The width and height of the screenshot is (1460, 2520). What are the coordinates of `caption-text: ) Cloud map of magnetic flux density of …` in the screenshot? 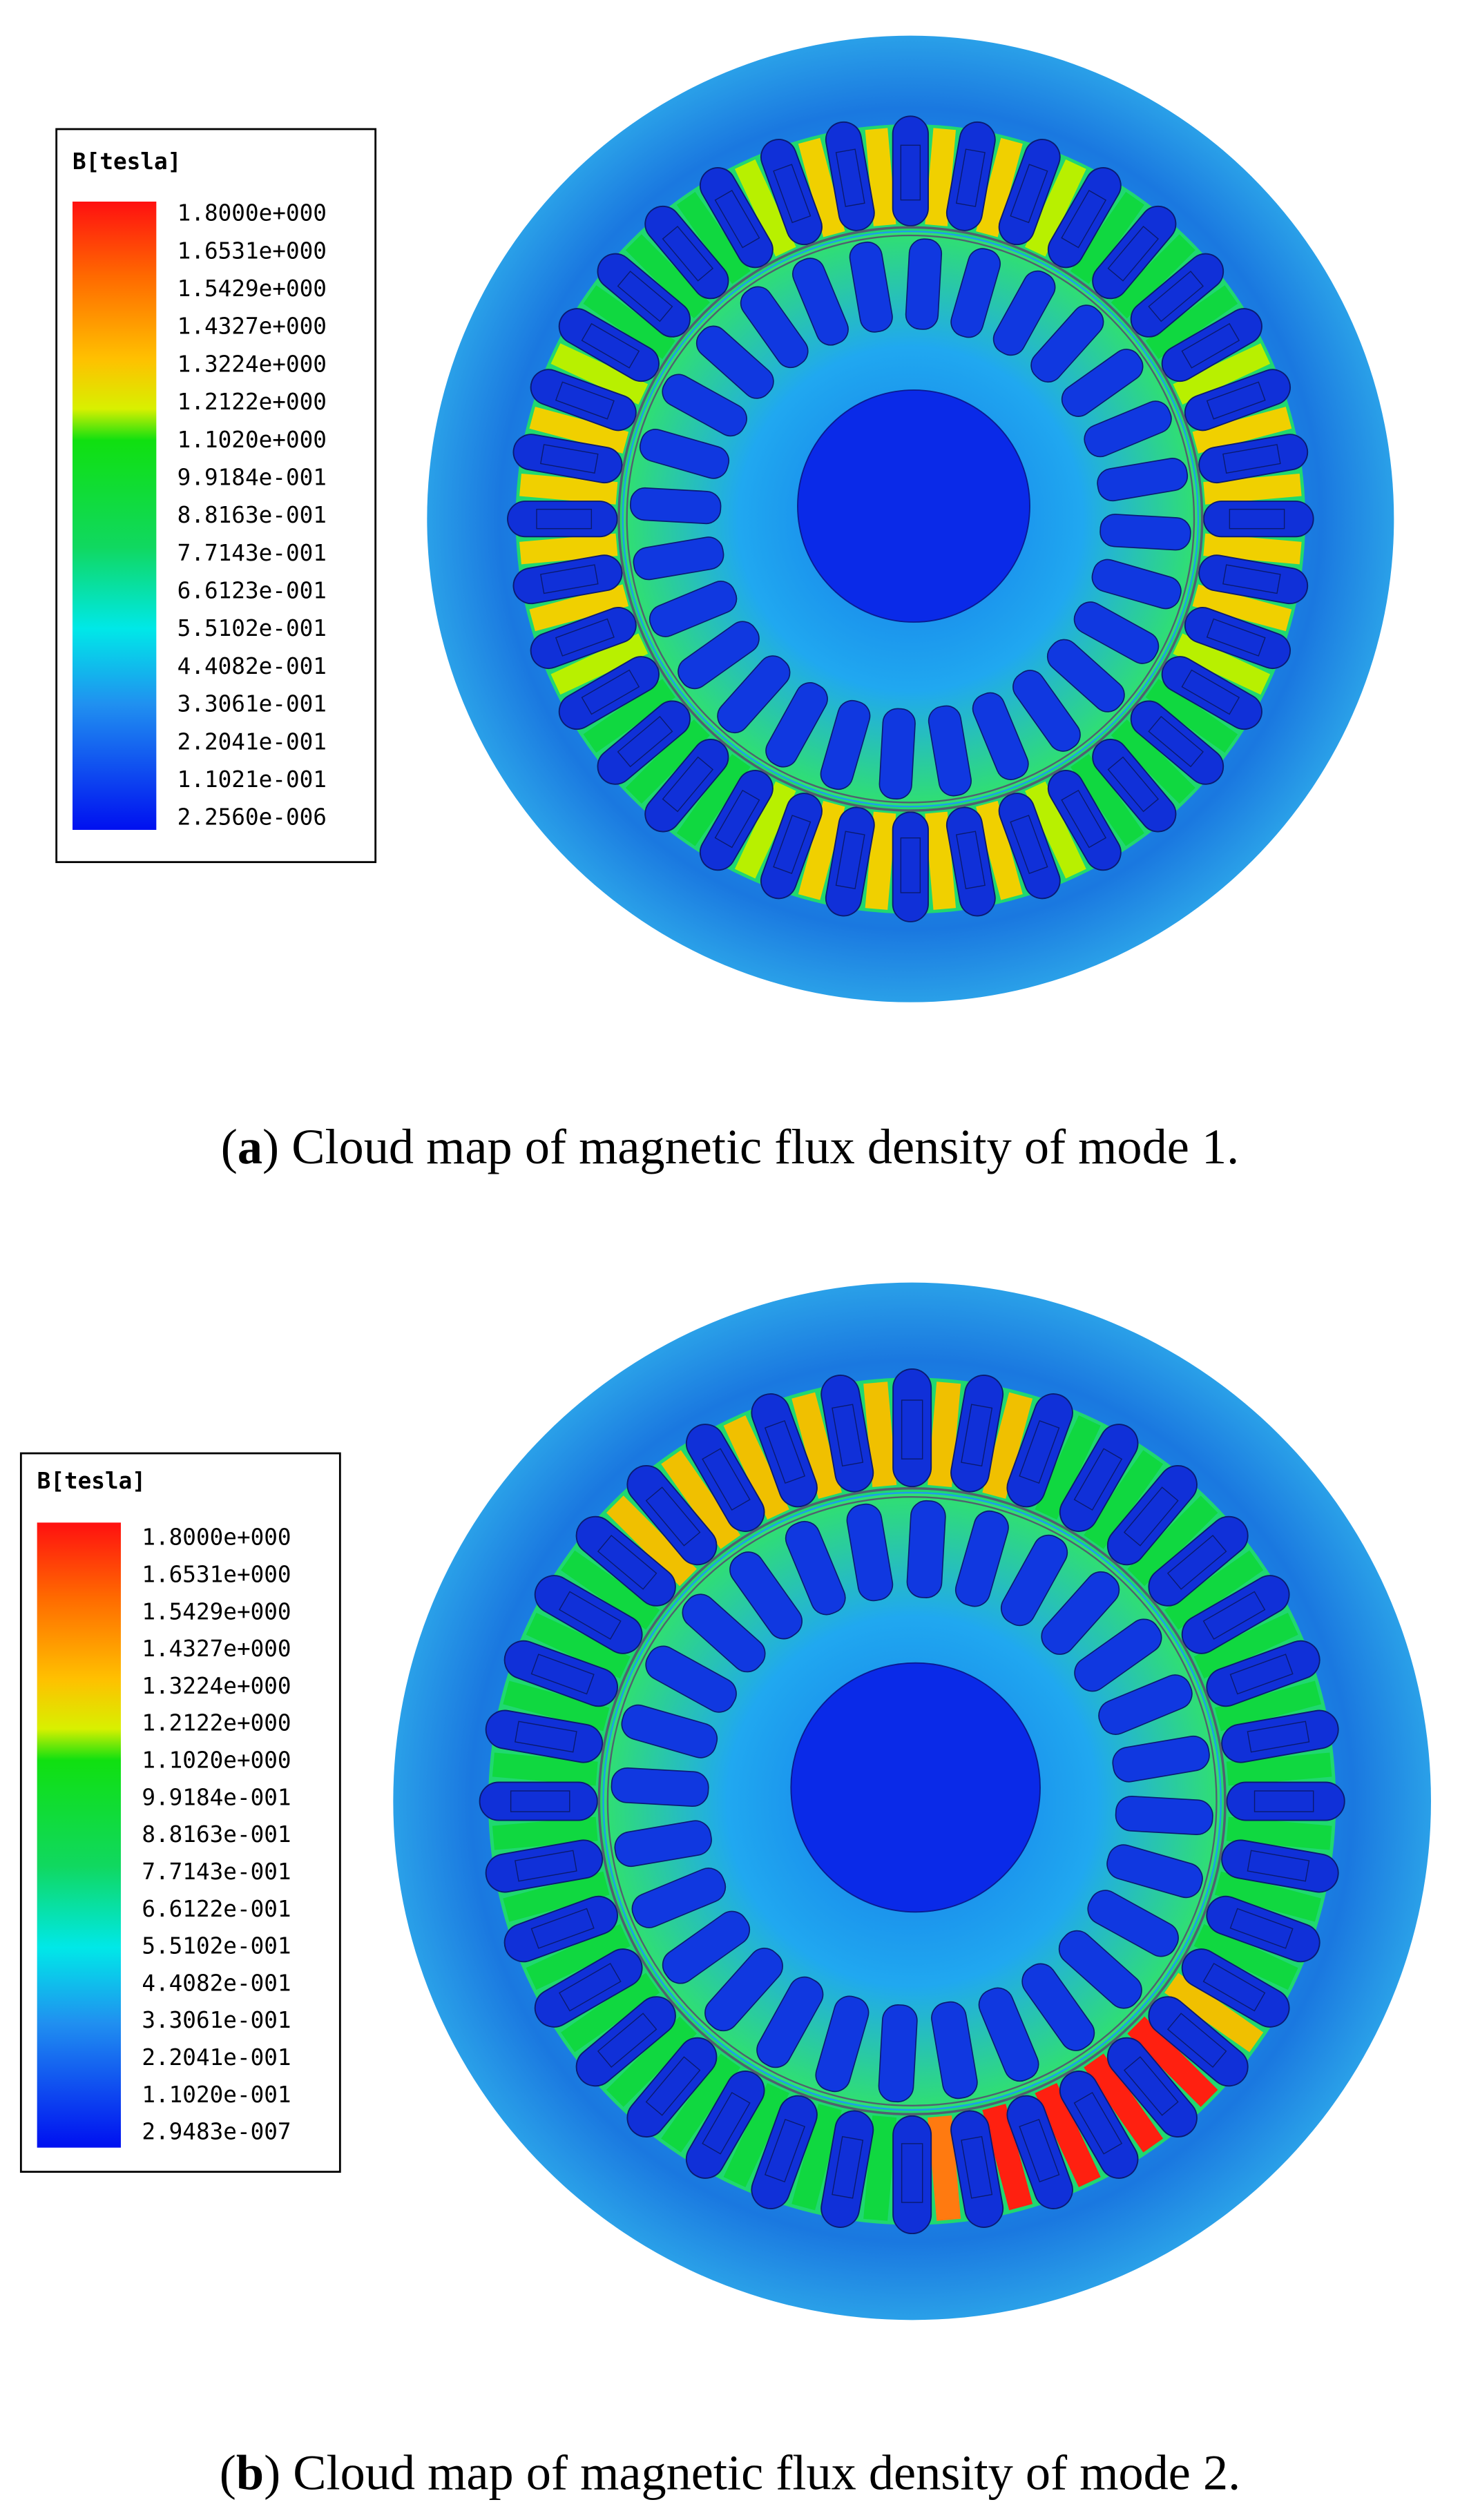 It's located at (752, 2472).